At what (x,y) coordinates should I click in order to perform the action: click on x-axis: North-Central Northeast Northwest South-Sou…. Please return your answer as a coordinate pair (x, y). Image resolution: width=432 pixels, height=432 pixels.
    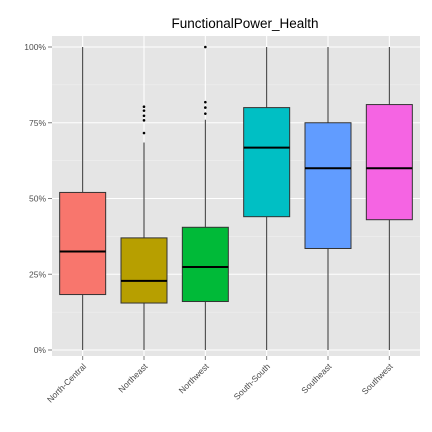
    Looking at the image, I should click on (220, 380).